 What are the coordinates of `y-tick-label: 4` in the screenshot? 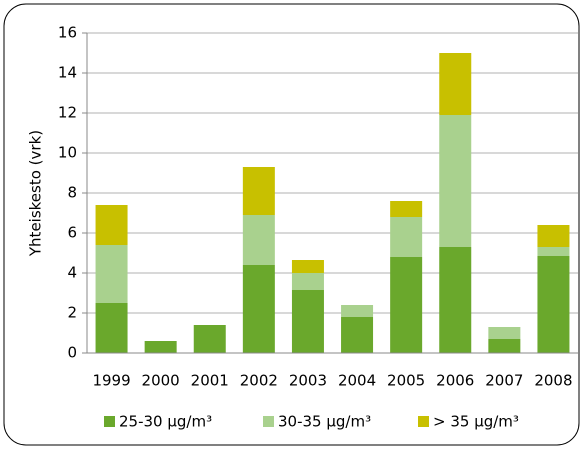 It's located at (72, 273).